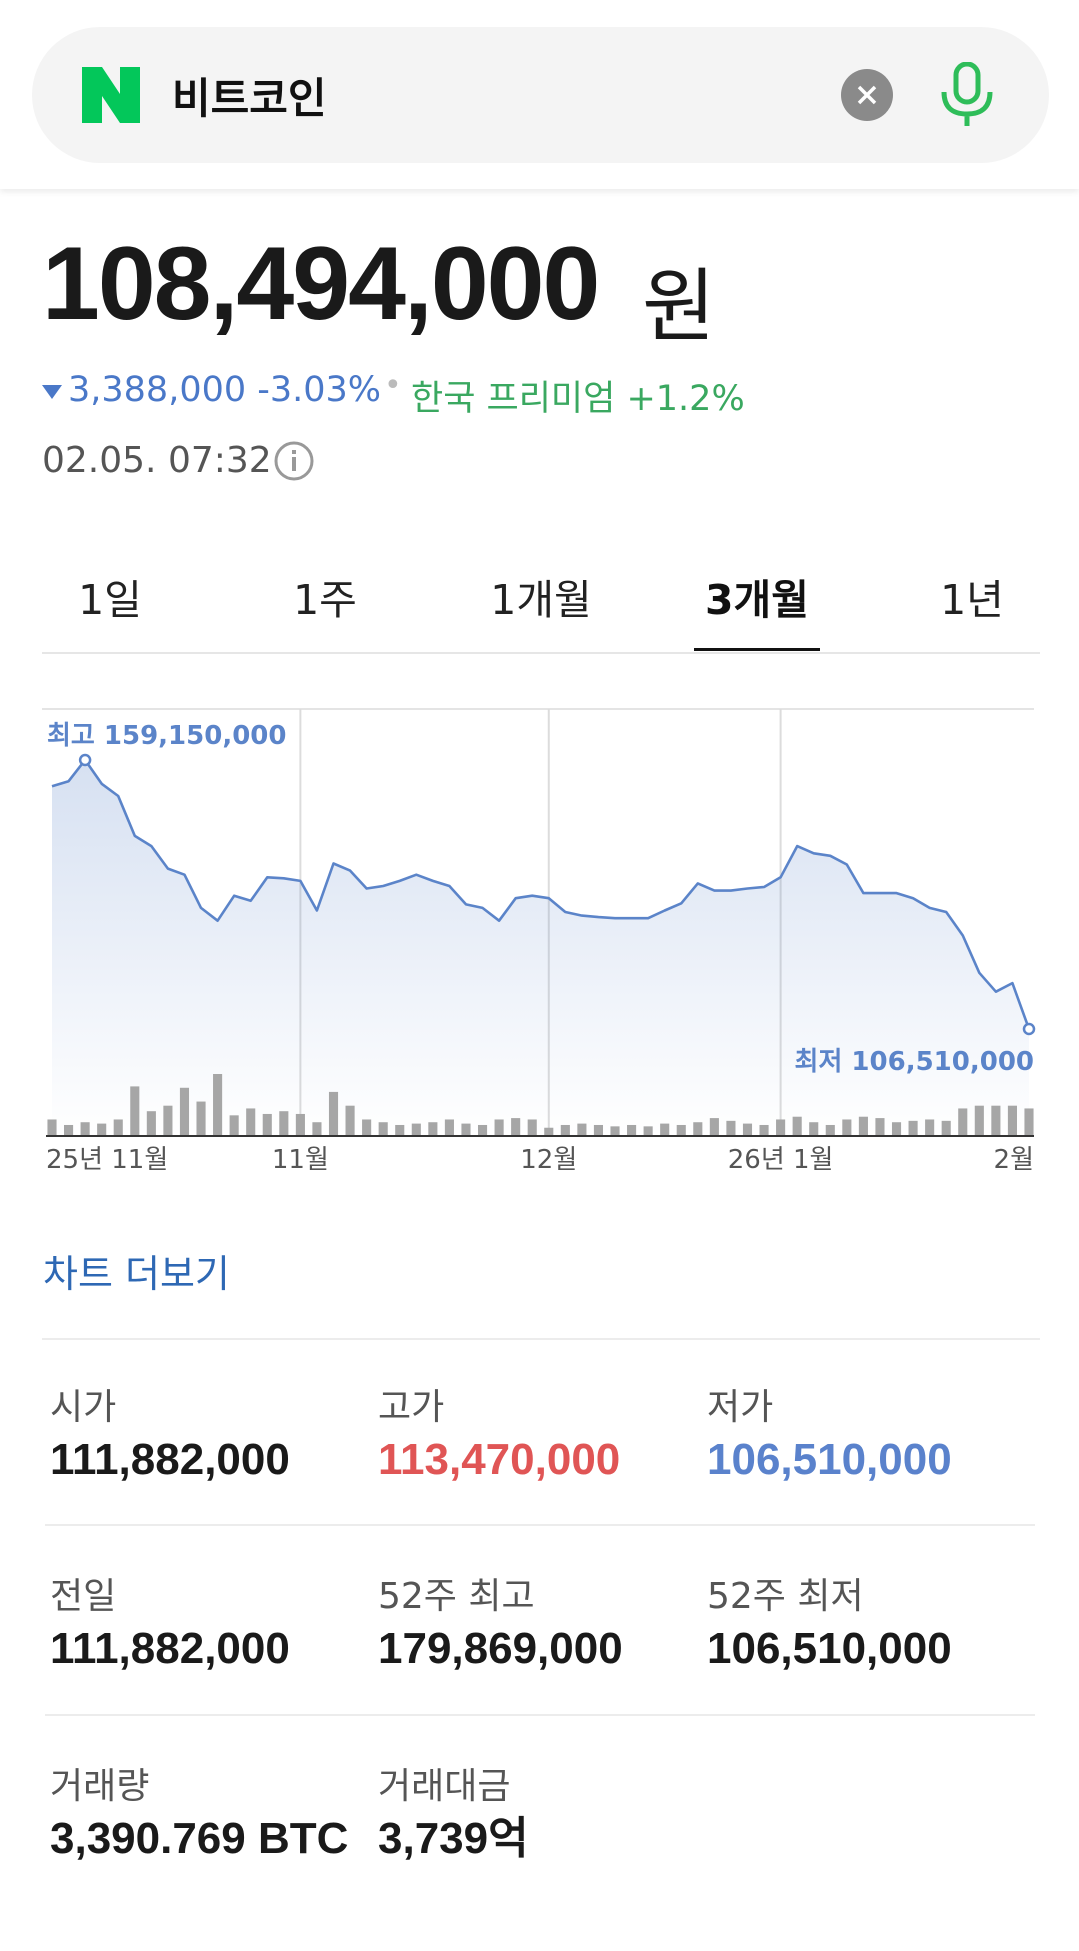 This screenshot has width=1079, height=1951. I want to click on stat-label: 고가, so click(411, 1407).